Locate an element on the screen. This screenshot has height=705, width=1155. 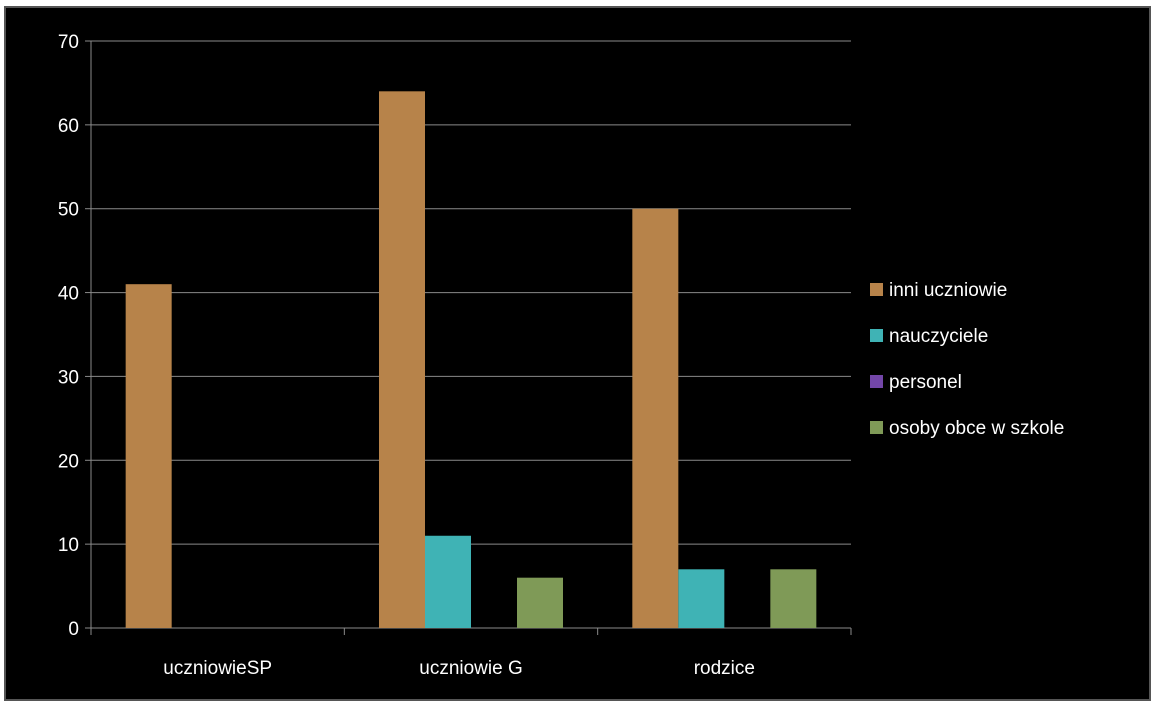
legend-label: nauczyciele is located at coordinates (938, 336).